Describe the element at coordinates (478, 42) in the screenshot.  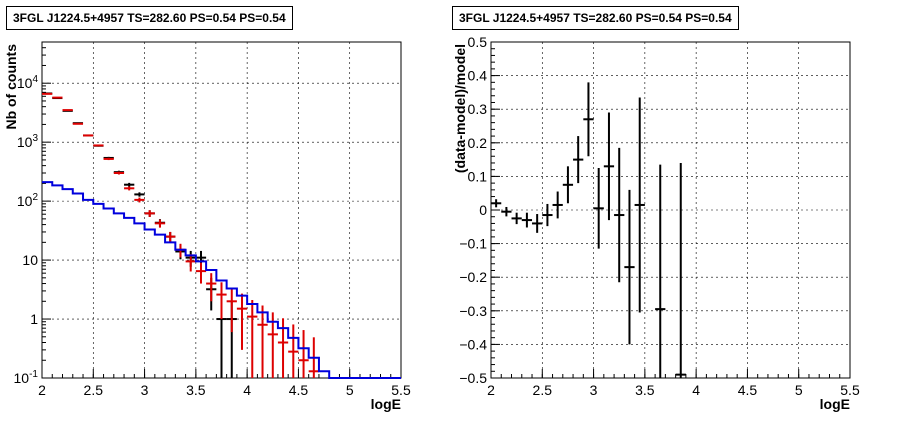
I see `y-tick-label: 0.5` at that location.